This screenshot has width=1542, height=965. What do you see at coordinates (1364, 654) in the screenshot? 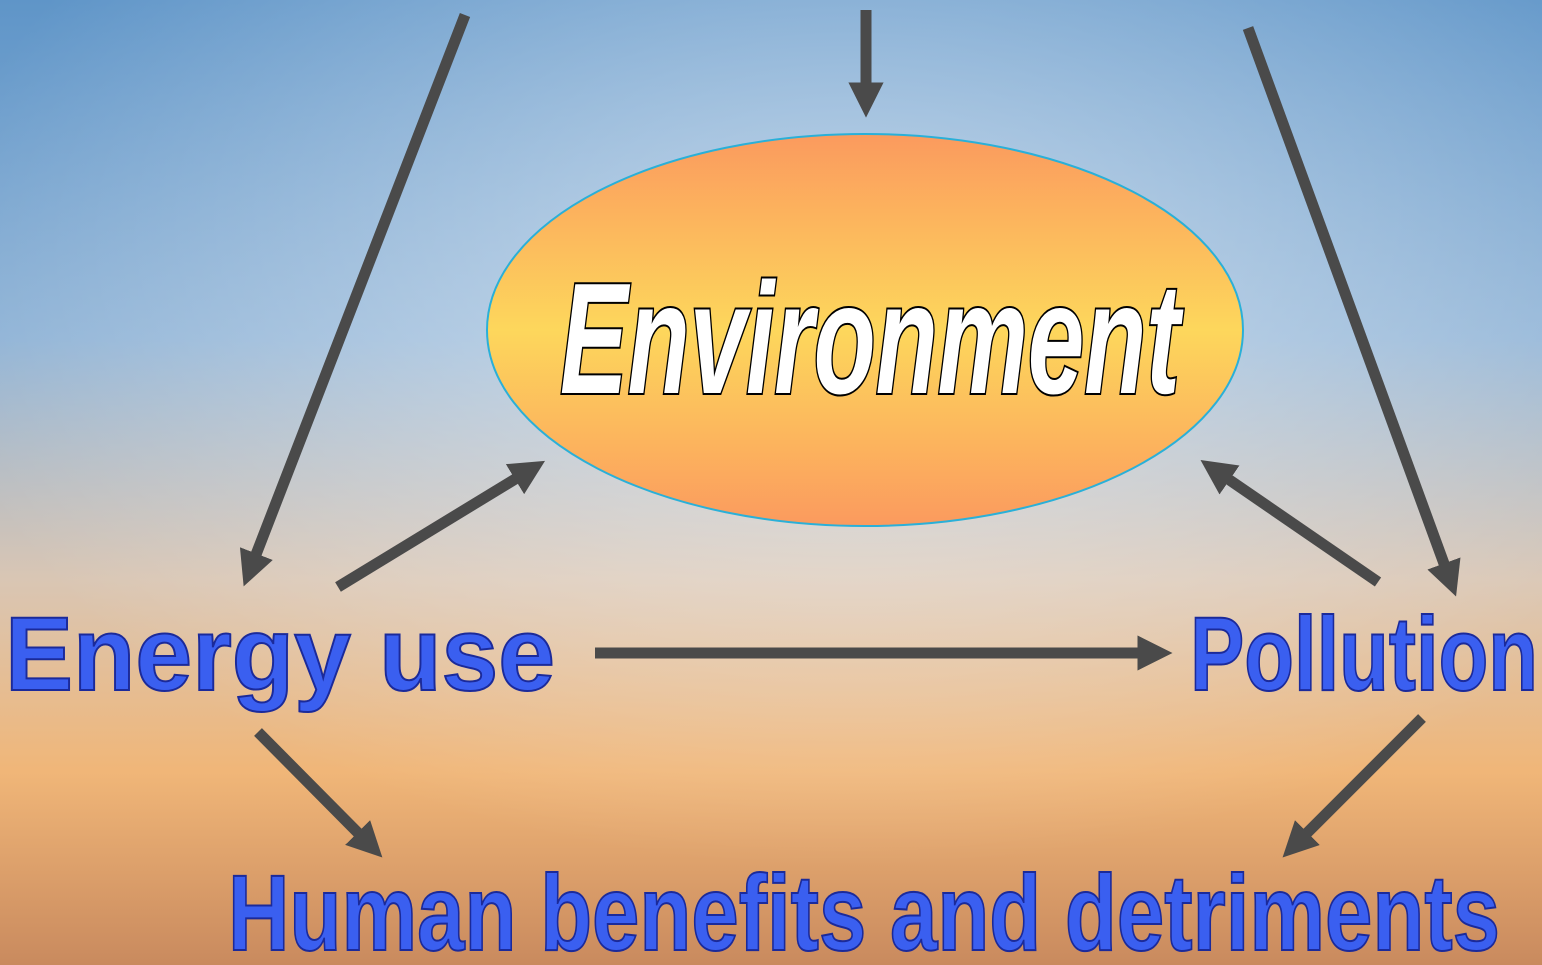
I see `pollution-label: Pollution` at bounding box center [1364, 654].